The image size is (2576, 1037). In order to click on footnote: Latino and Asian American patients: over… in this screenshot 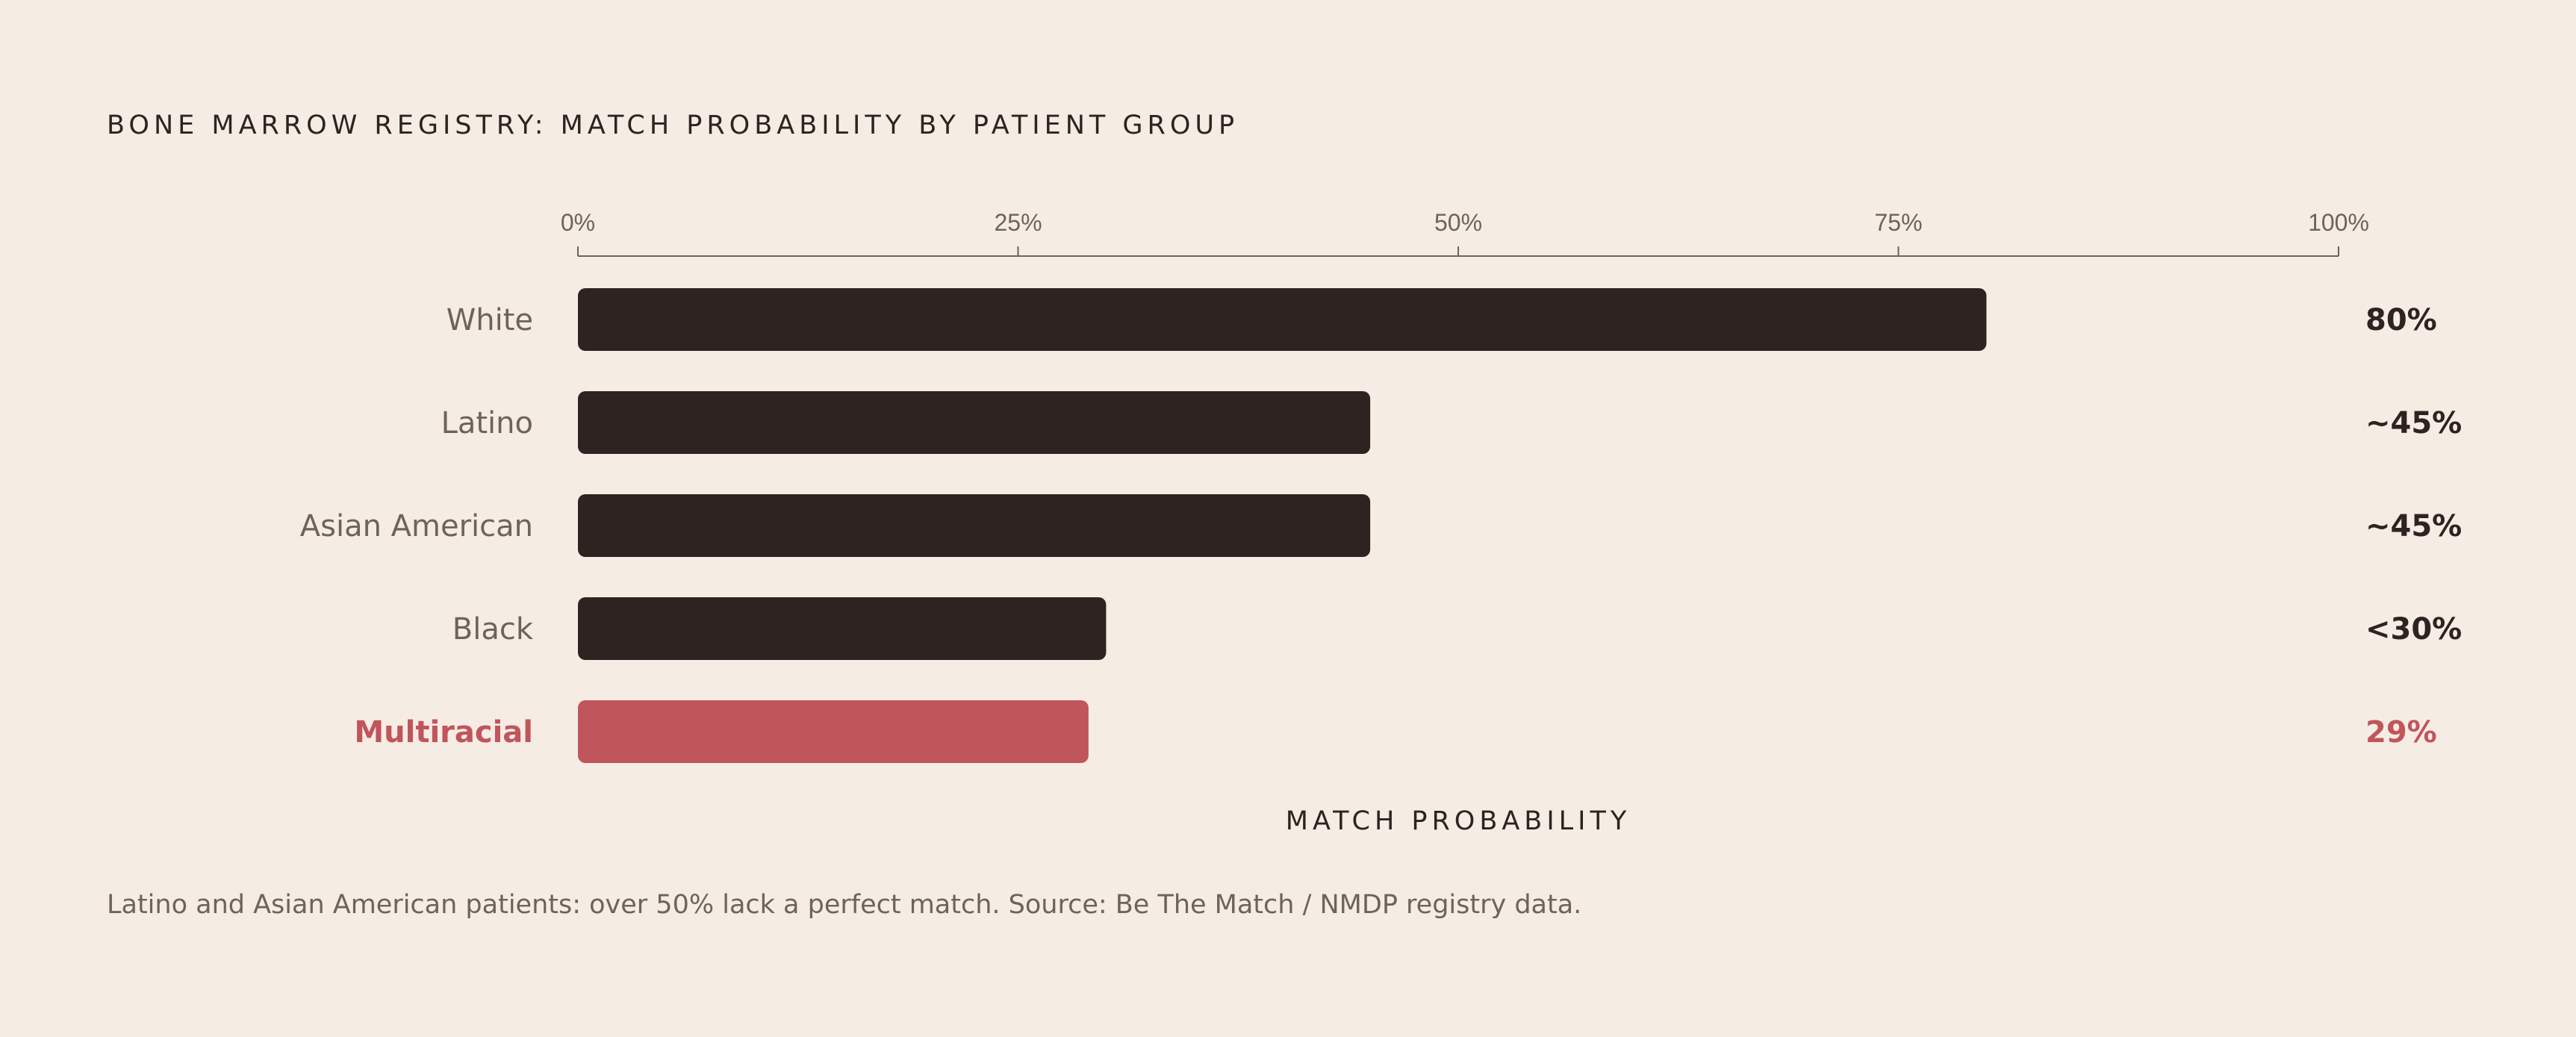, I will do `click(844, 905)`.